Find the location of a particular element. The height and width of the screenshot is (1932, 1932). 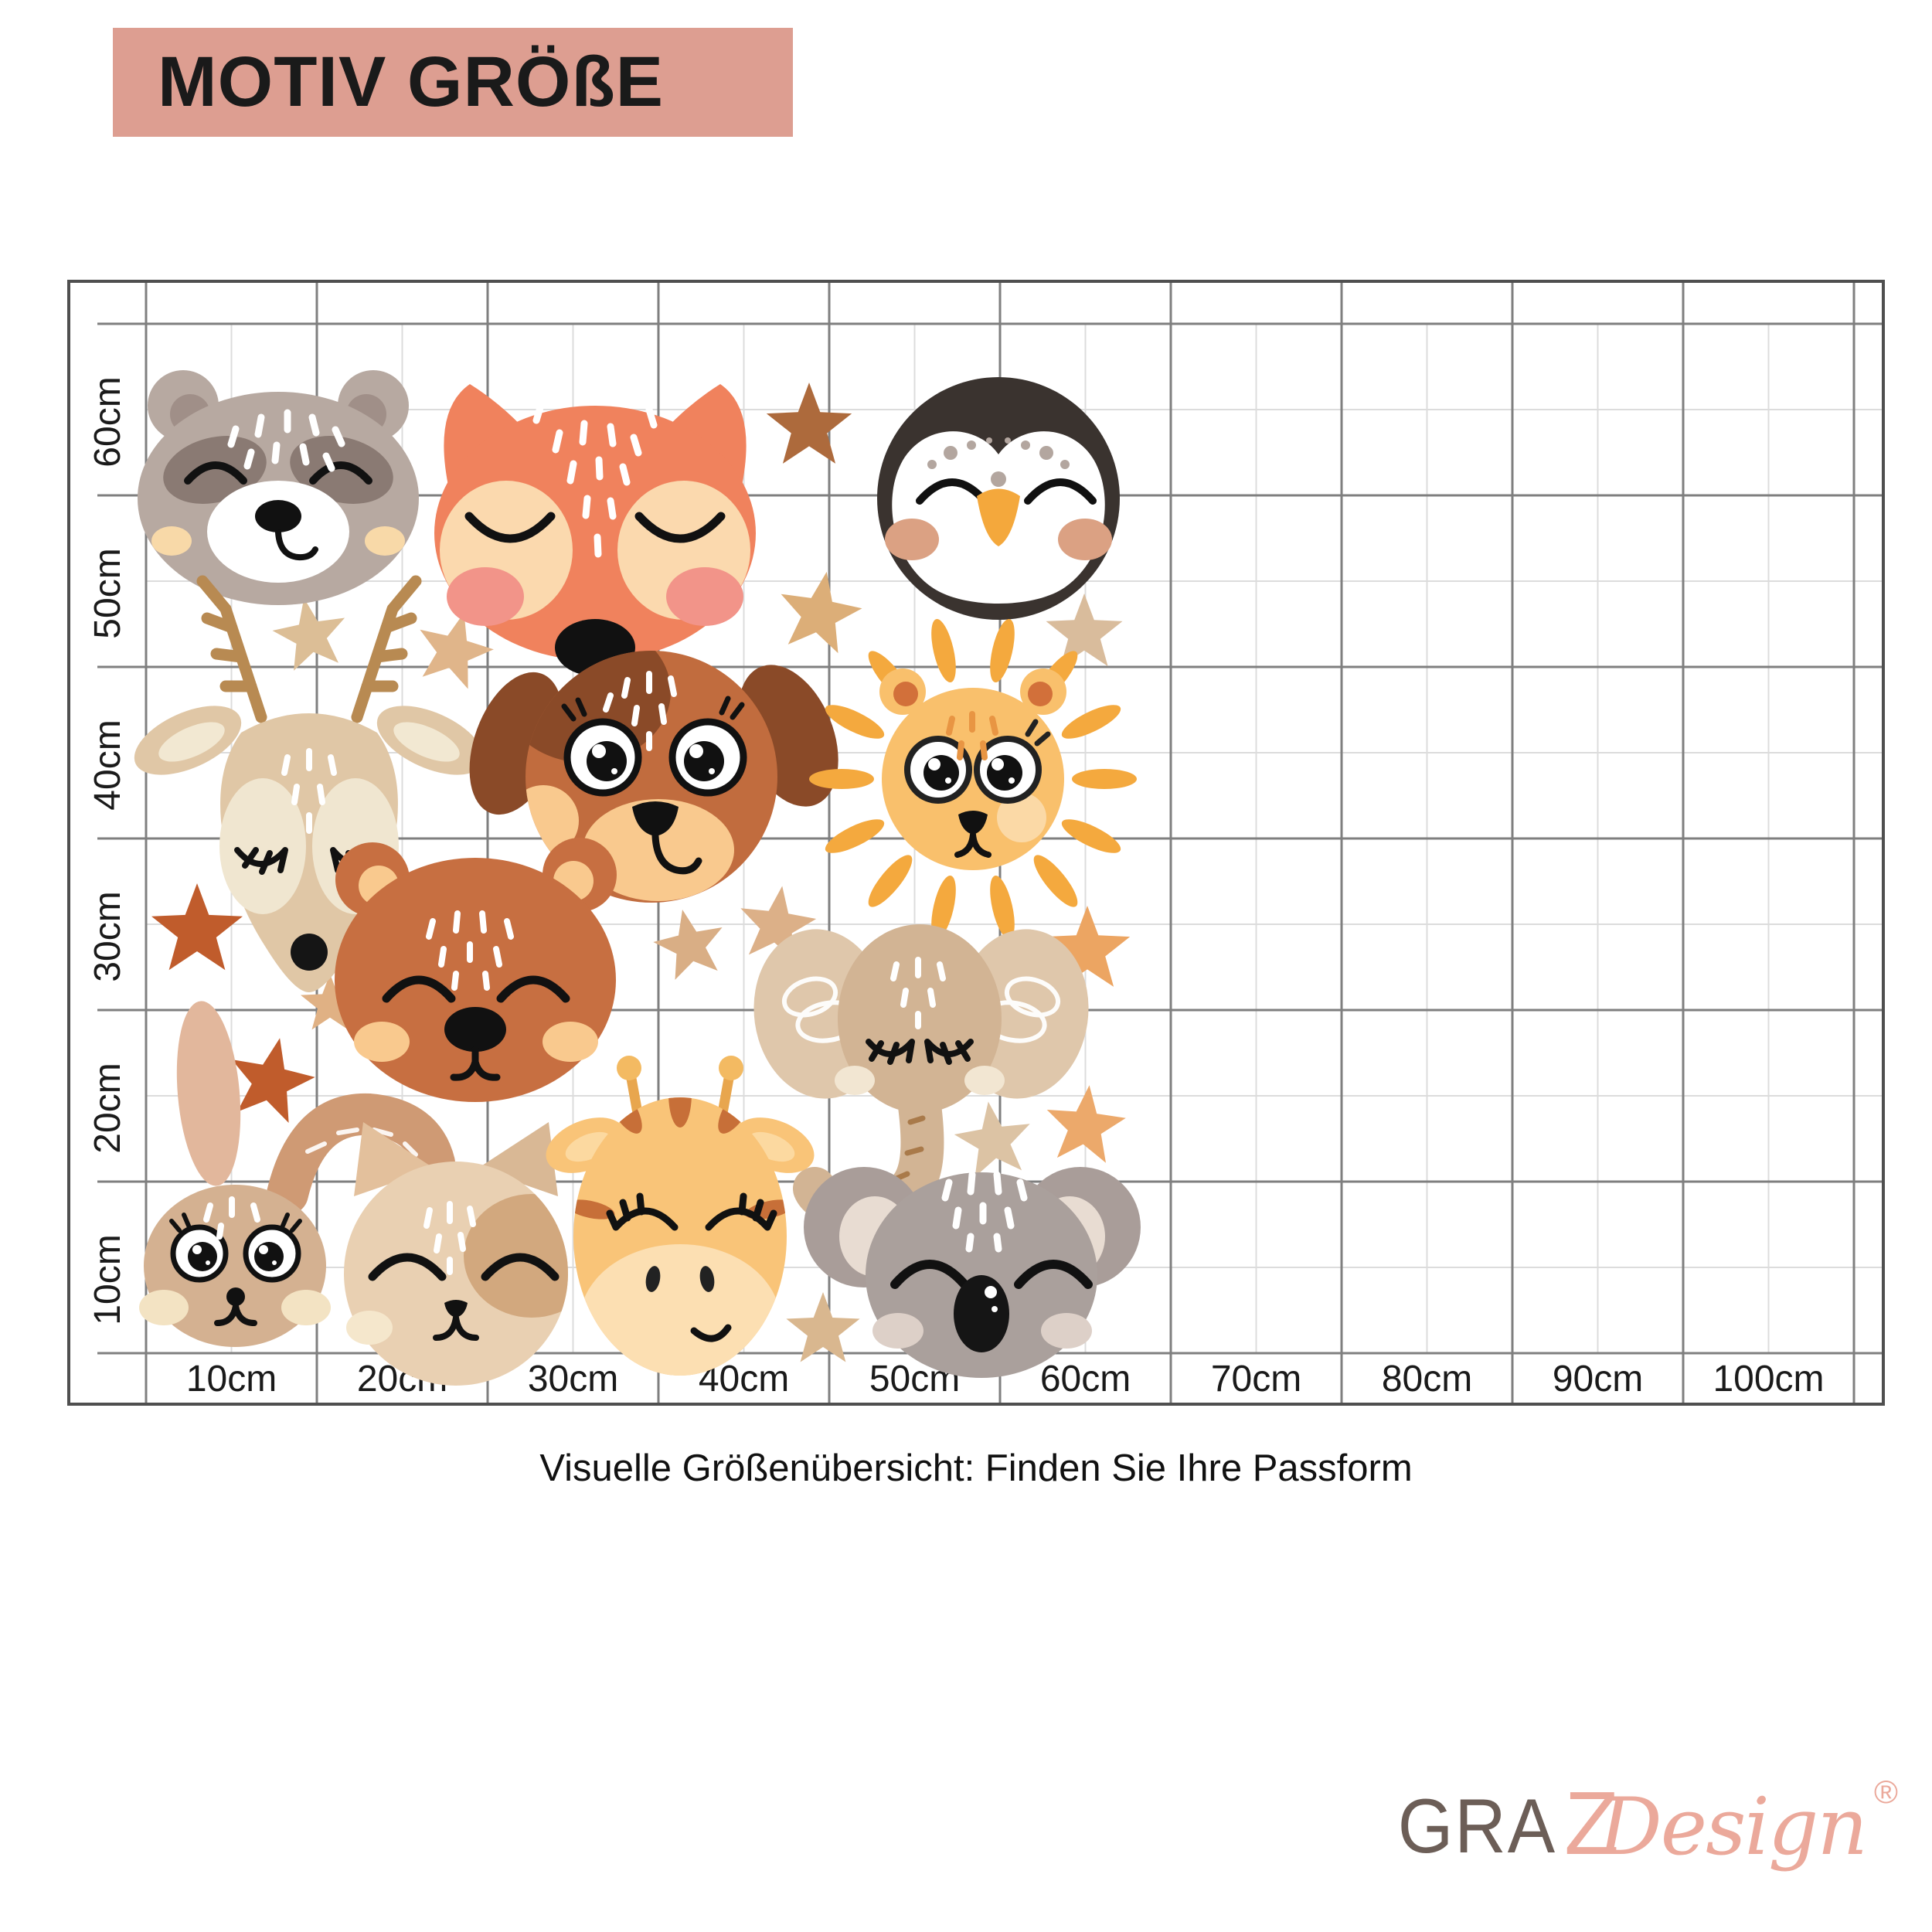

brand-logo: GRA Z Design ® is located at coordinates (1648, 1823).